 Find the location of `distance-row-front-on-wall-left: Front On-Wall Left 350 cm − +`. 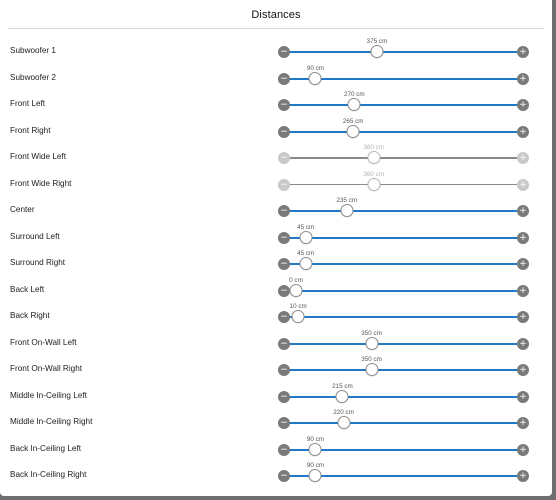

distance-row-front-on-wall-left: Front On-Wall Left 350 cm − + is located at coordinates (276, 343).